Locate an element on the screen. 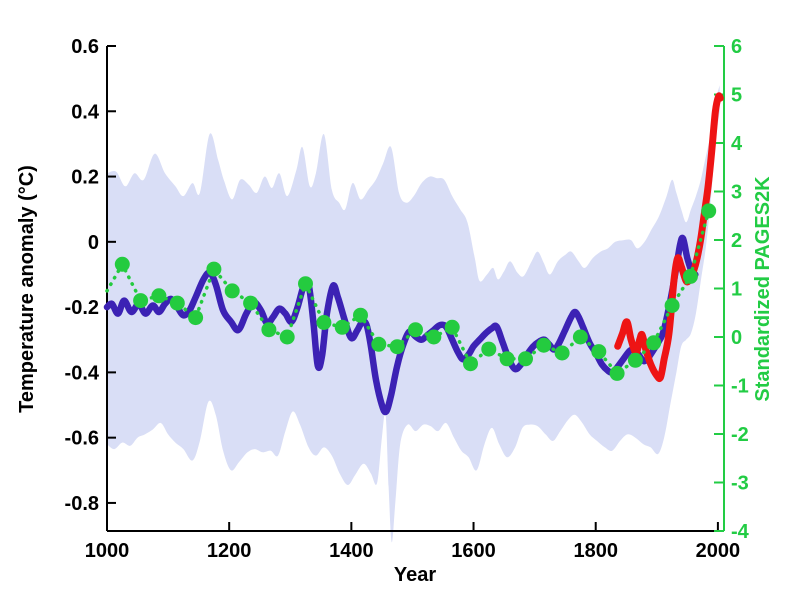  x-tick-label: 1200 is located at coordinates (229, 551).